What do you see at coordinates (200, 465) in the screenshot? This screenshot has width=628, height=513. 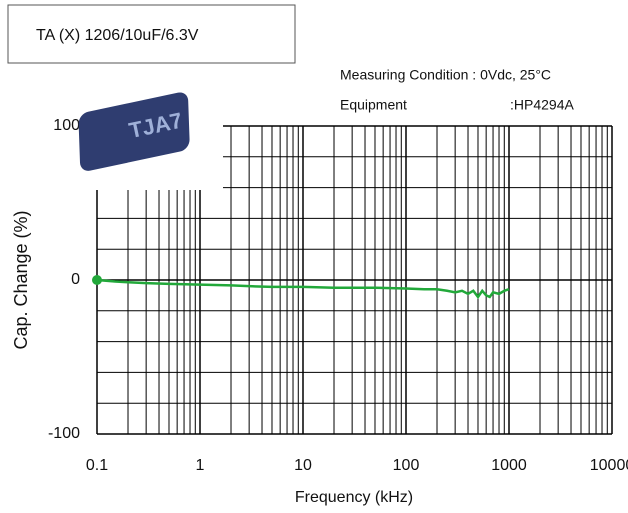 I see `x-tick-label: 1` at bounding box center [200, 465].